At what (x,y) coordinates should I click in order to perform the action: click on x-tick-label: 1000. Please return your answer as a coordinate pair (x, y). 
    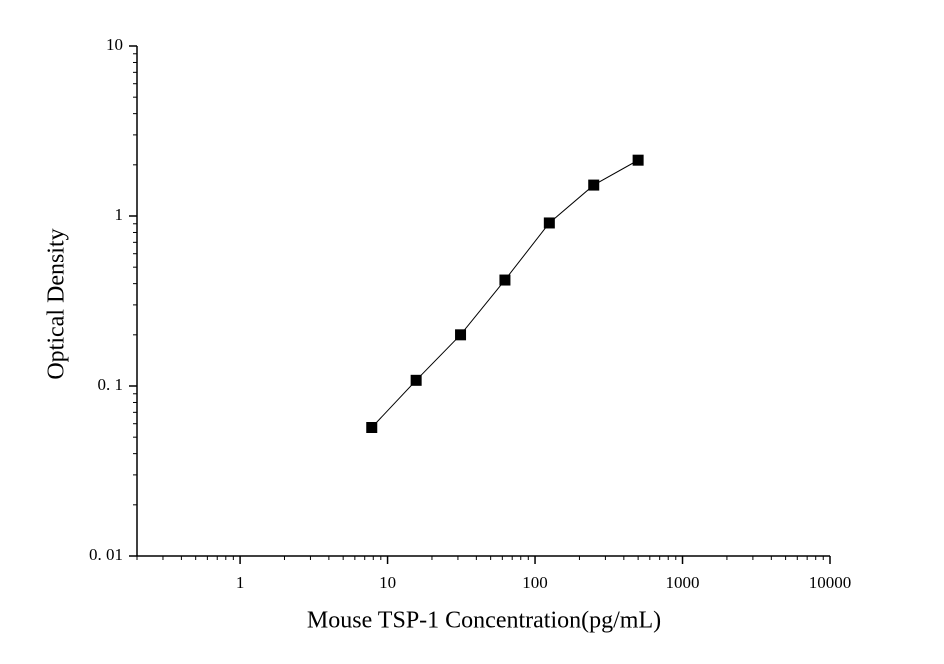
    Looking at the image, I should click on (683, 582).